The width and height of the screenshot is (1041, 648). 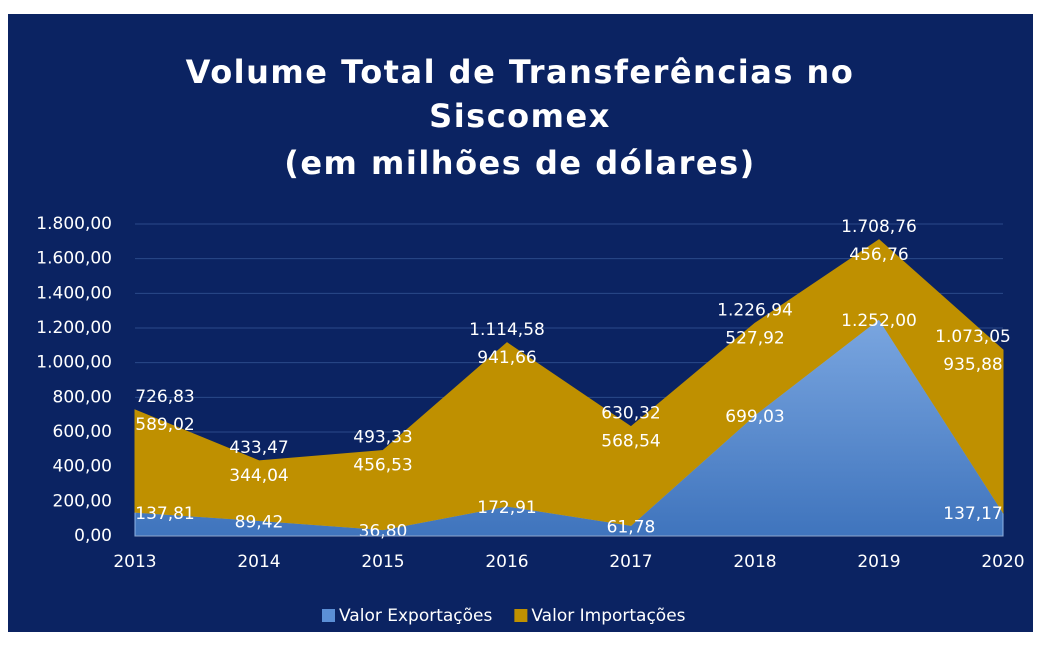 What do you see at coordinates (134, 562) in the screenshot?
I see `x-tick-label: 2013` at bounding box center [134, 562].